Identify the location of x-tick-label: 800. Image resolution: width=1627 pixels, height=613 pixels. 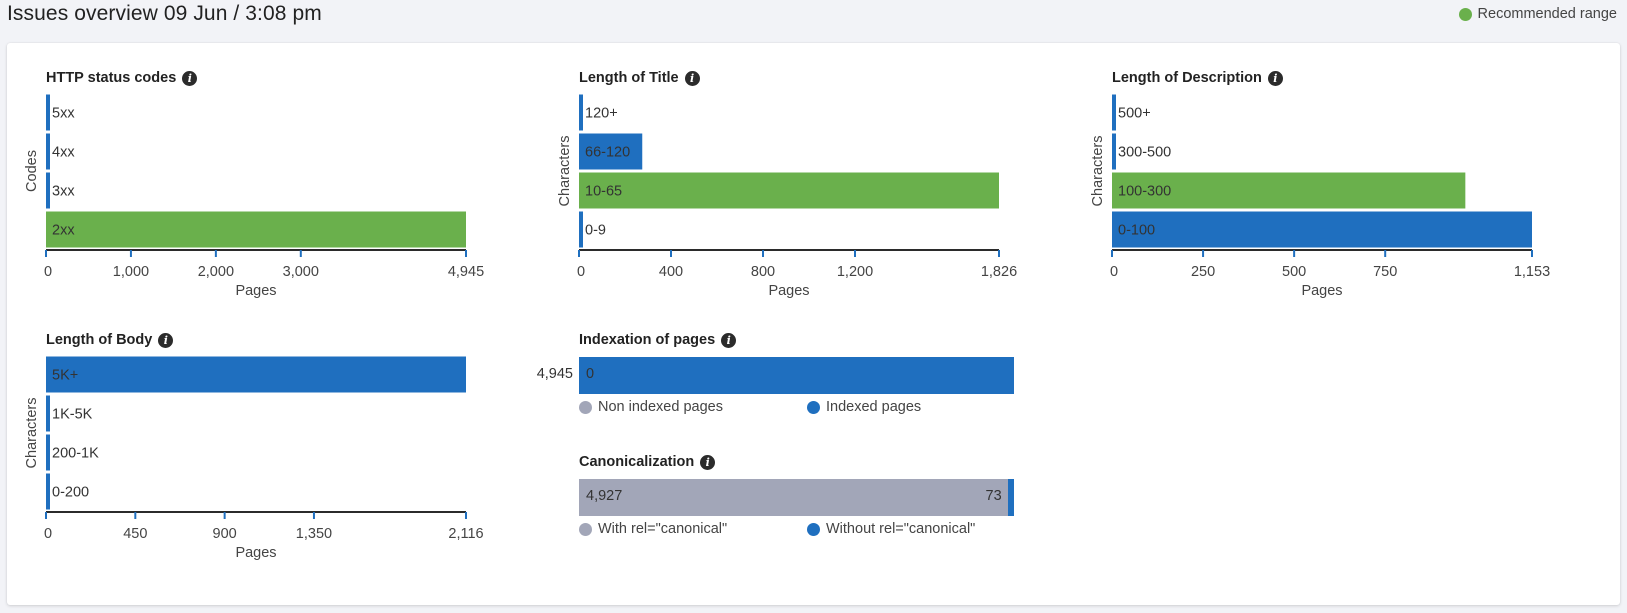
(763, 272).